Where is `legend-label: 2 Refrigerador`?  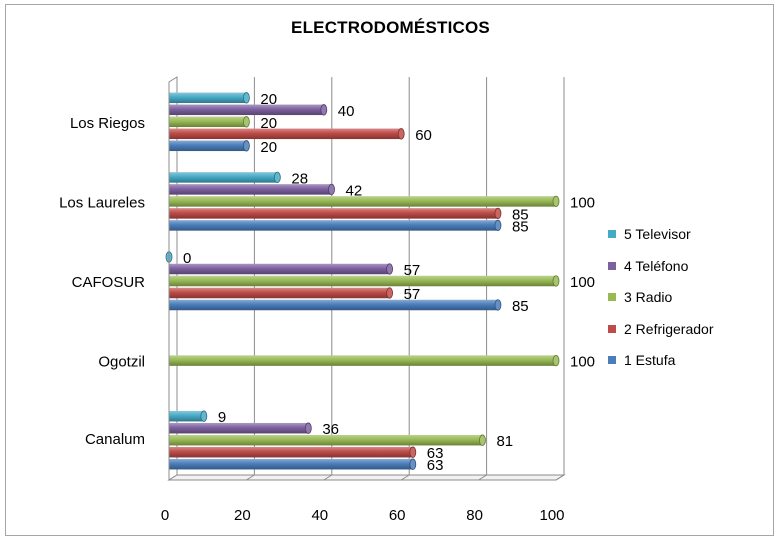 legend-label: 2 Refrigerador is located at coordinates (669, 328).